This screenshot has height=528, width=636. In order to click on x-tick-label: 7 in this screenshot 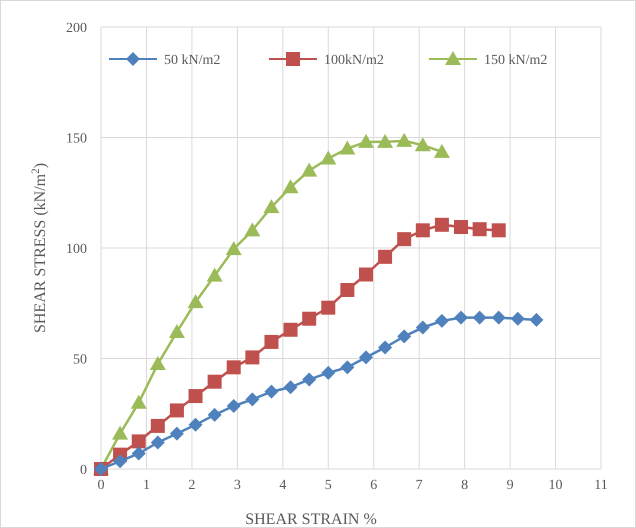, I will do `click(419, 485)`.